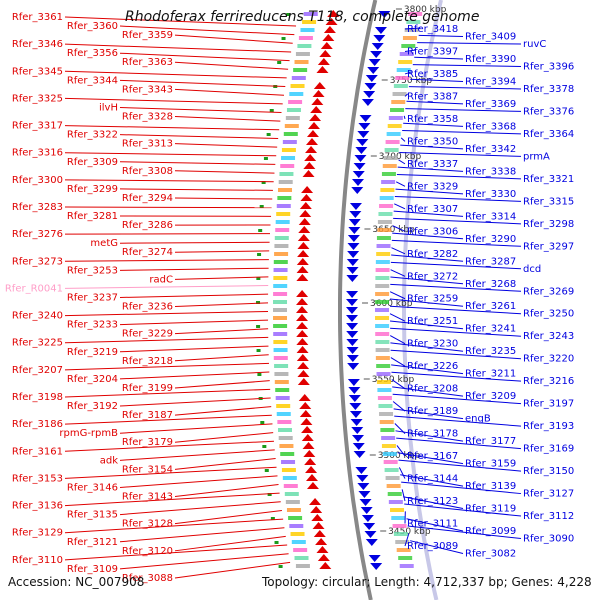  What do you see at coordinates (432, 119) in the screenshot?
I see `gene-label: Rfer_3358` at bounding box center [432, 119].